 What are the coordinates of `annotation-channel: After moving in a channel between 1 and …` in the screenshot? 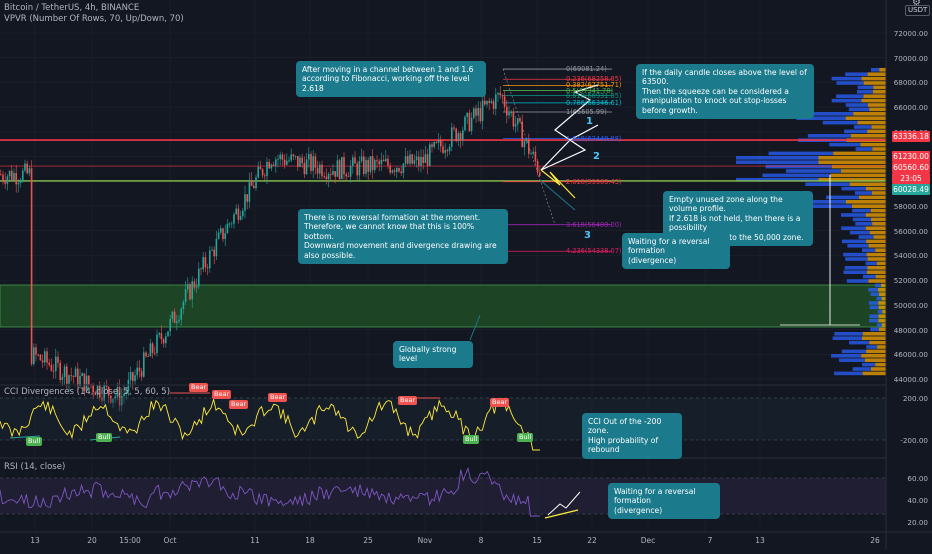 It's located at (391, 79).